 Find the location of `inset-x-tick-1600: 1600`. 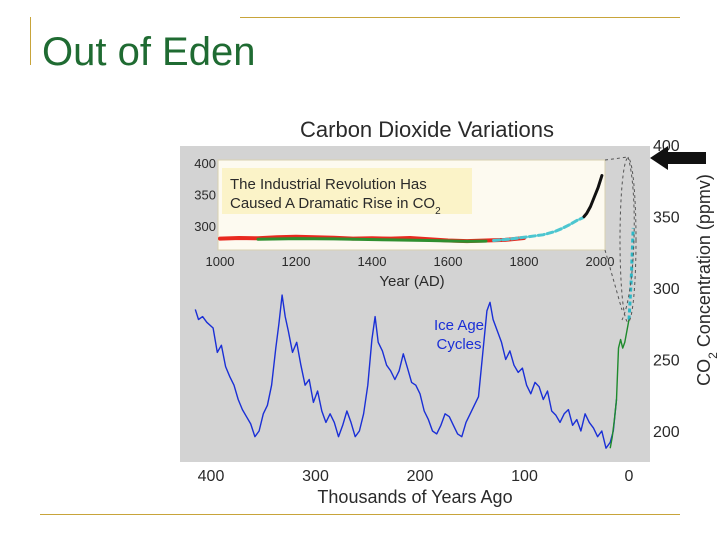

inset-x-tick-1600: 1600 is located at coordinates (448, 261).